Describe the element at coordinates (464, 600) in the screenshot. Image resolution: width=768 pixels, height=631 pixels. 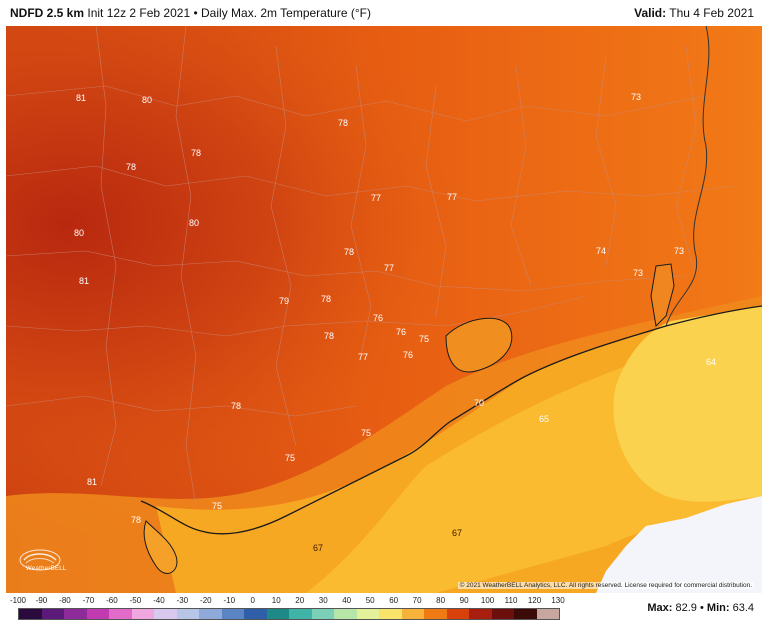
I see `colorbar-tick-label: 90` at that location.